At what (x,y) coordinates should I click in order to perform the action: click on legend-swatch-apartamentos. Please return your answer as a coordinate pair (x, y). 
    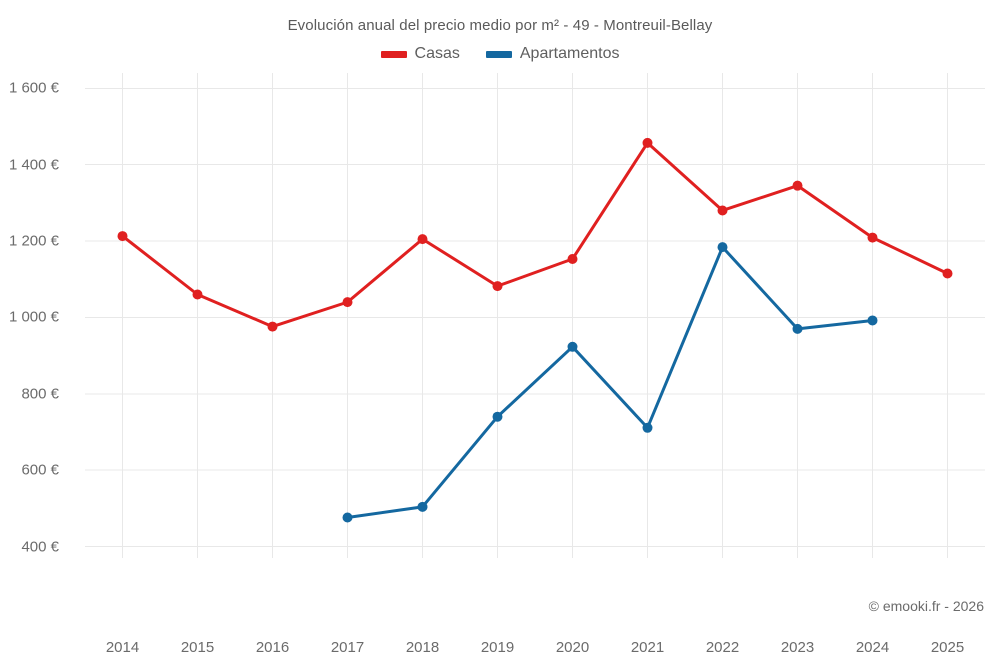
    Looking at the image, I should click on (498, 54).